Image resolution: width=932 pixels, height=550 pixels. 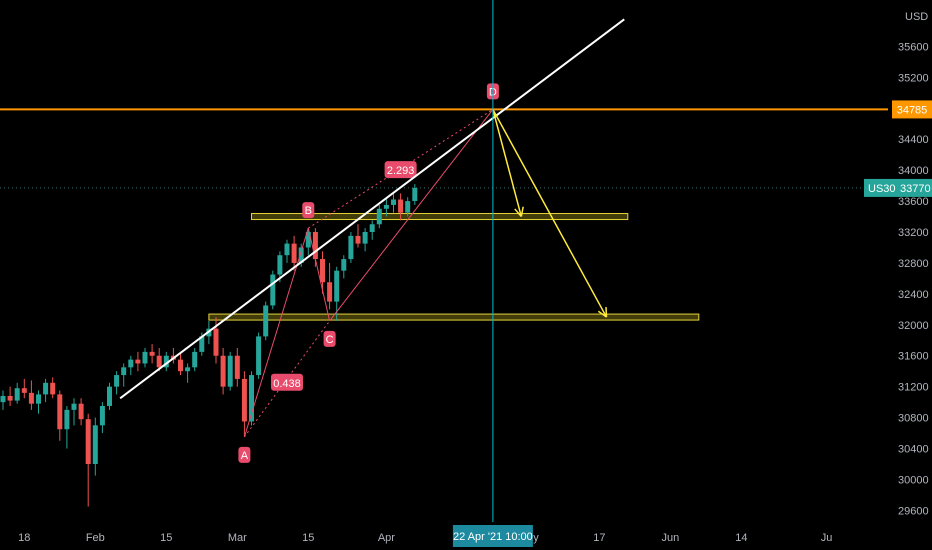 I want to click on price-tick-label: 33200, so click(x=913, y=233).